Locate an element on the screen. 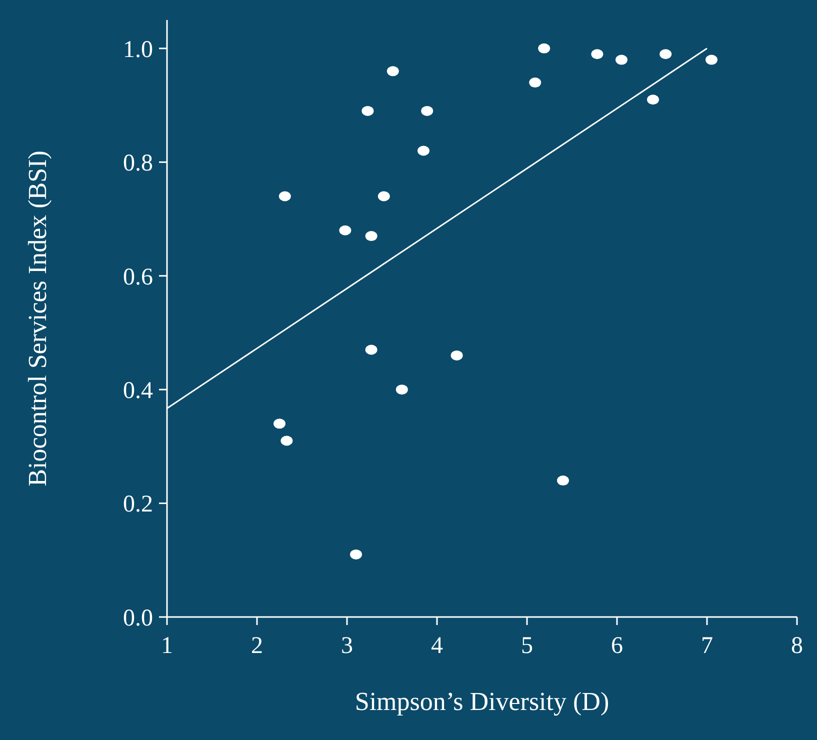  y-tick-label: 0.8 is located at coordinates (138, 163).